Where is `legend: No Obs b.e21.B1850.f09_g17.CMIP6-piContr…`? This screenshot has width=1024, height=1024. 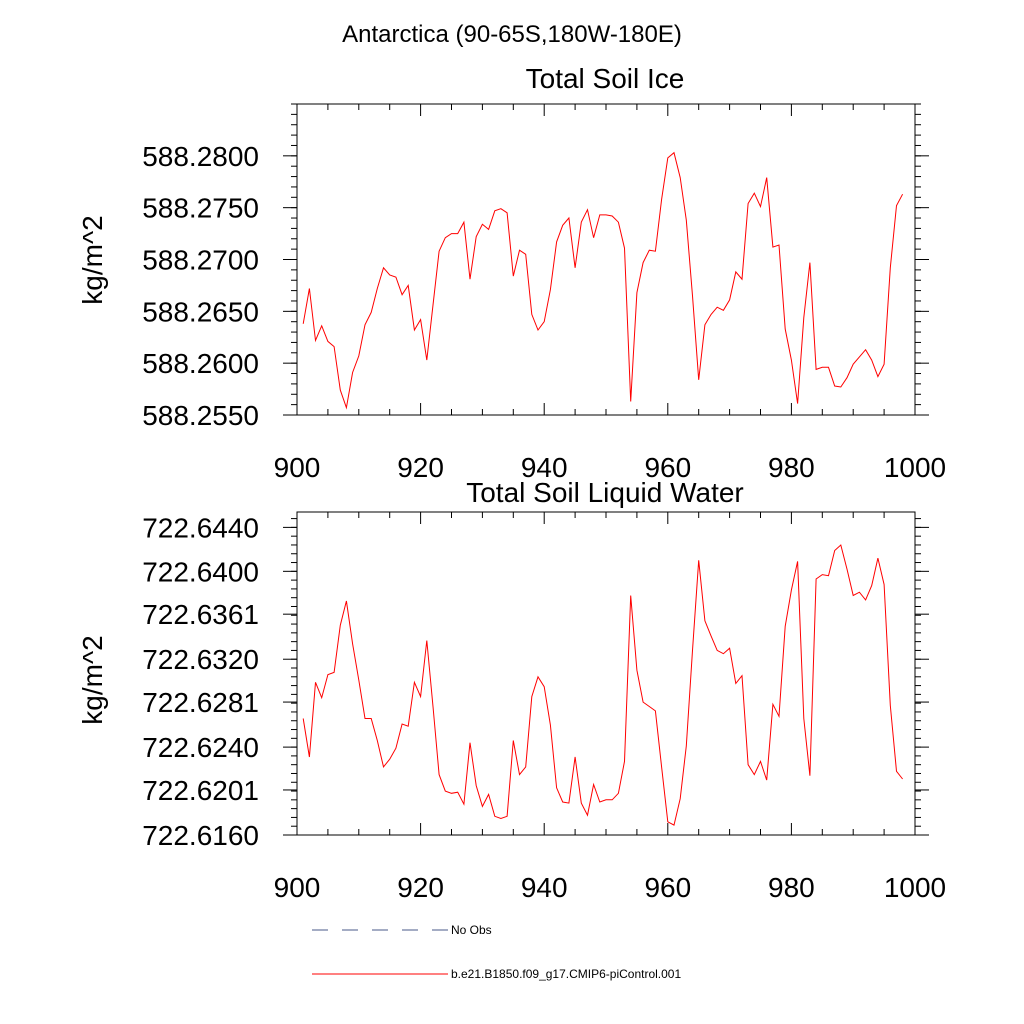 legend: No Obs b.e21.B1850.f09_g17.CMIP6-piContr… is located at coordinates (496, 952).